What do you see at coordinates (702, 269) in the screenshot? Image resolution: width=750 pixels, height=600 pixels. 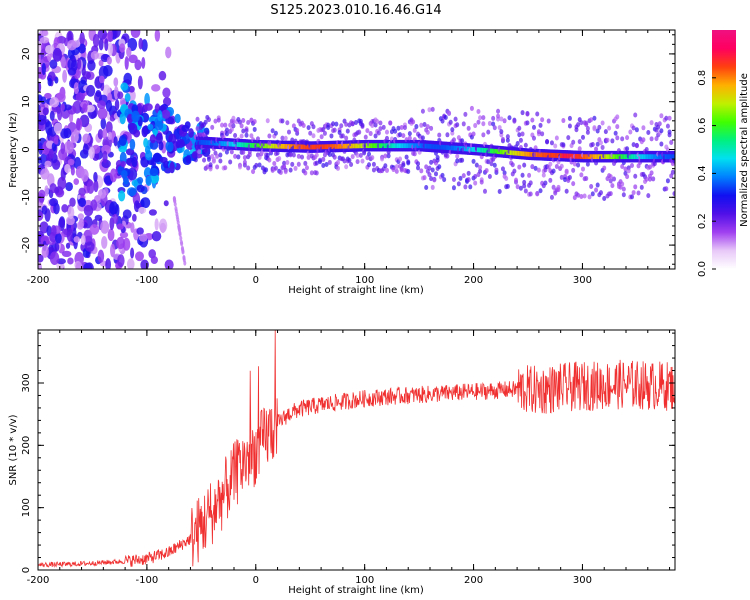 I see `colorbar-tick-label-0: 0.0` at bounding box center [702, 269].